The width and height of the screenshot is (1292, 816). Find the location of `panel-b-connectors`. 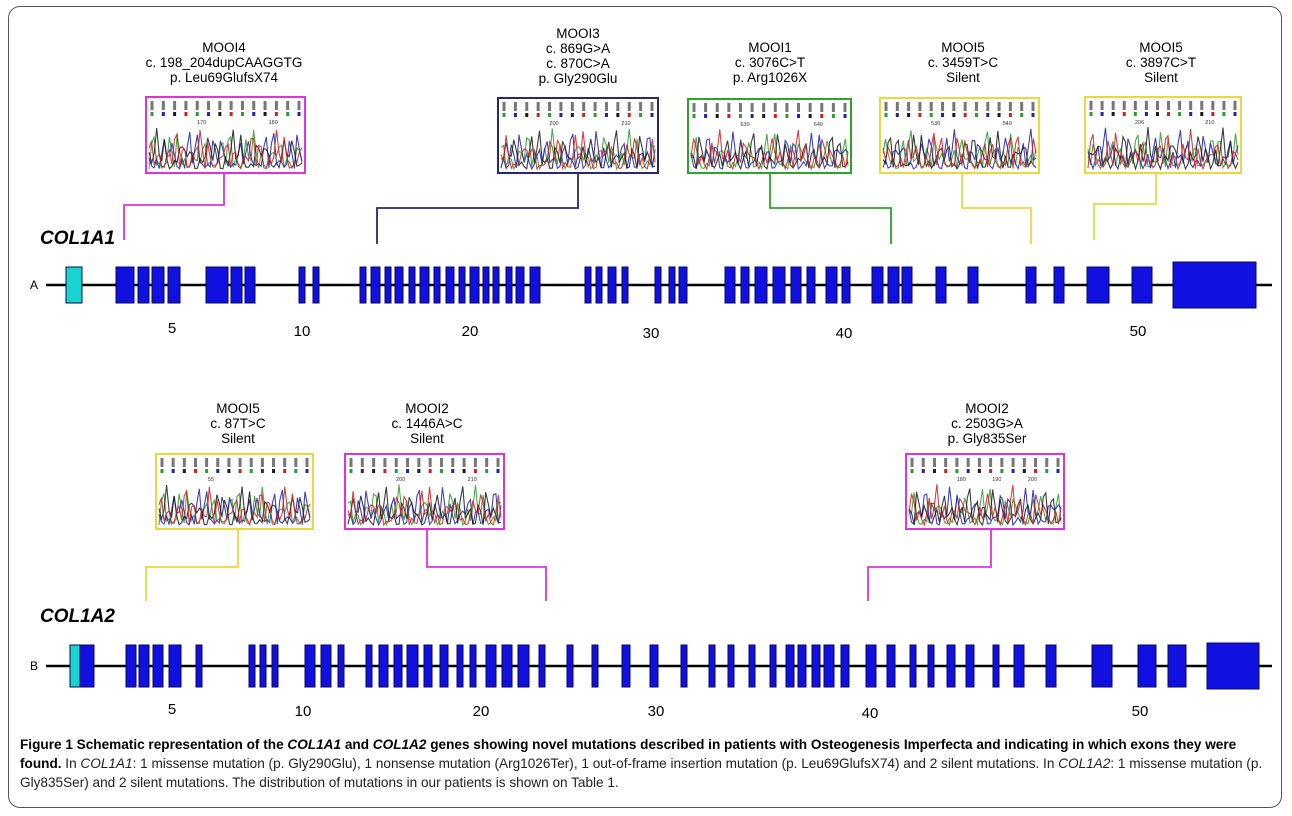

panel-b-connectors is located at coordinates (568, 564).